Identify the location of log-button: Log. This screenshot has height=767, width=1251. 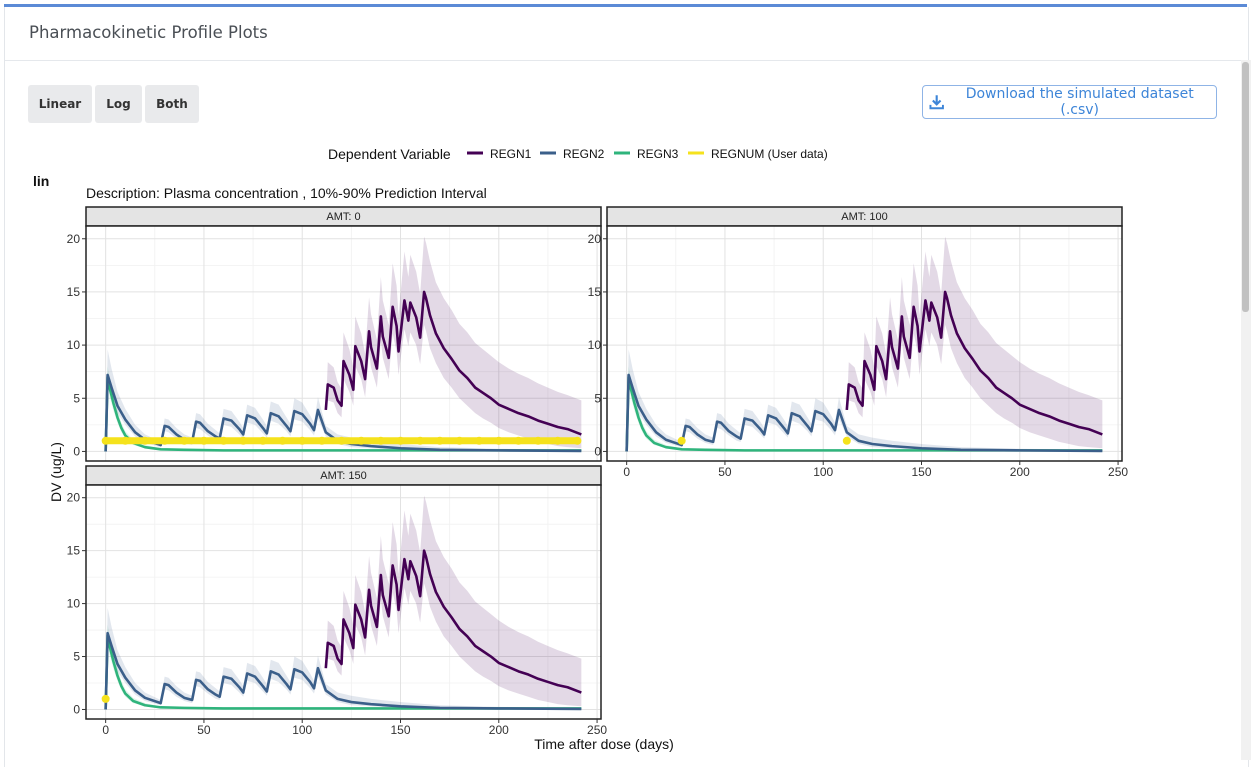
(118, 104).